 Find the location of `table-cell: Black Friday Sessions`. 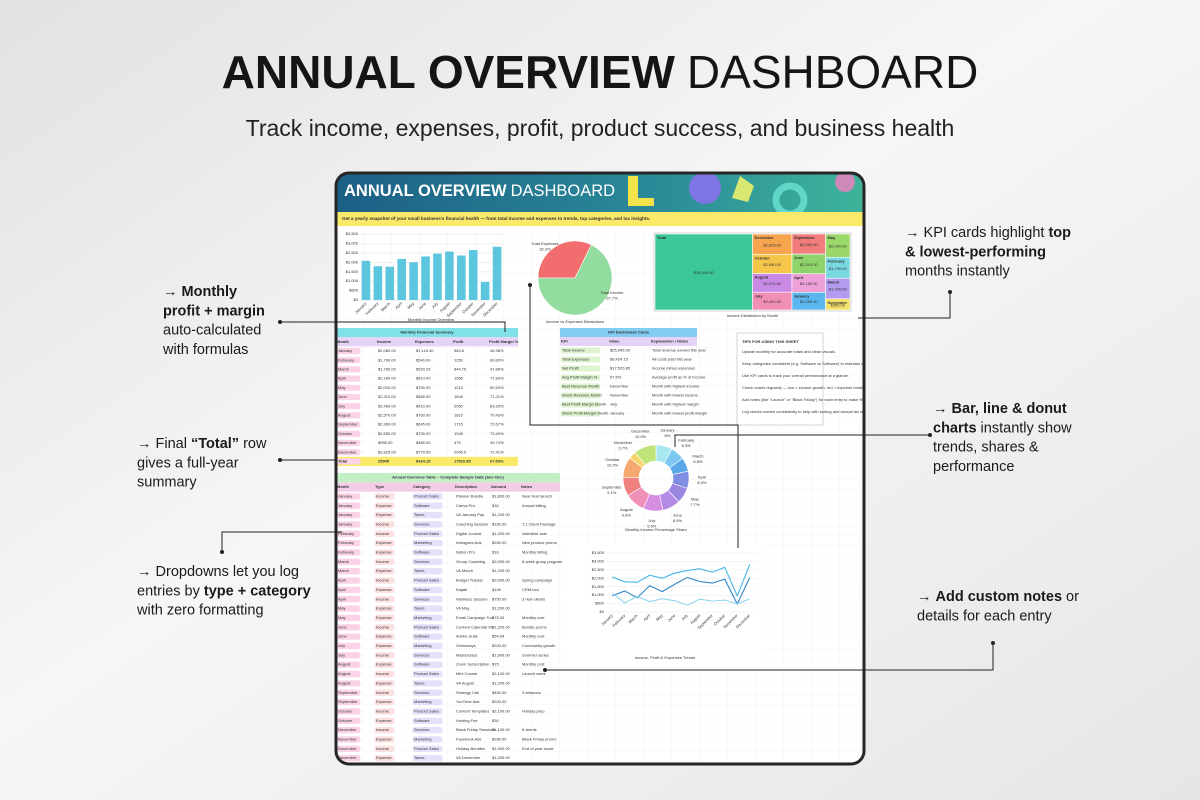

table-cell: Black Friday Sessions is located at coordinates (475, 729).